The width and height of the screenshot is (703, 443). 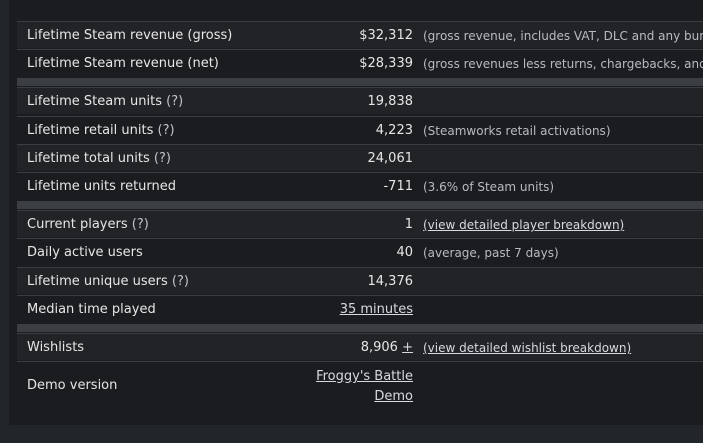 What do you see at coordinates (360, 157) in the screenshot?
I see `row-total-units: Lifetime total units (?) 24,061` at bounding box center [360, 157].